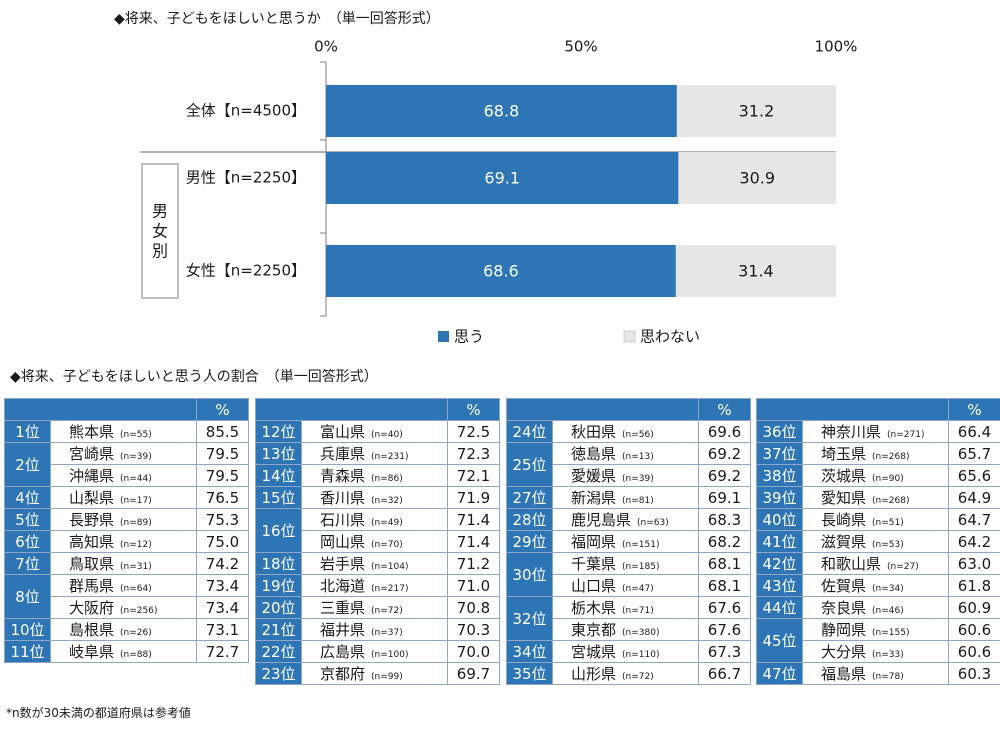 The width and height of the screenshot is (1000, 729). Describe the element at coordinates (844, 498) in the screenshot. I see `prefecture-name: 愛知県` at that location.